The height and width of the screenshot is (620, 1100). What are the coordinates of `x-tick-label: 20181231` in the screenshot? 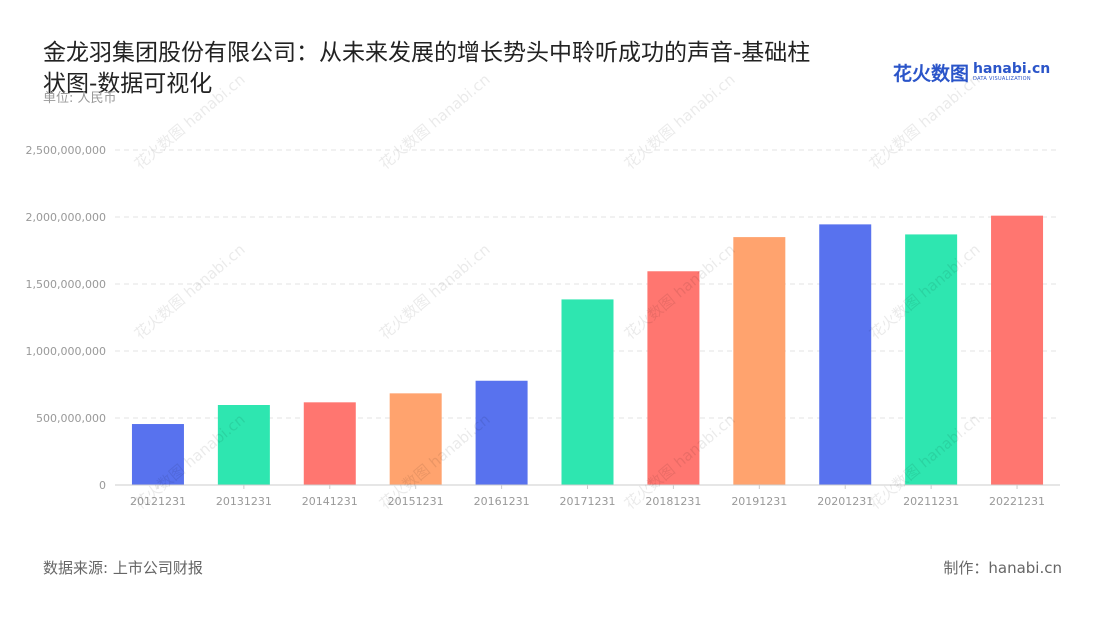 It's located at (673, 501).